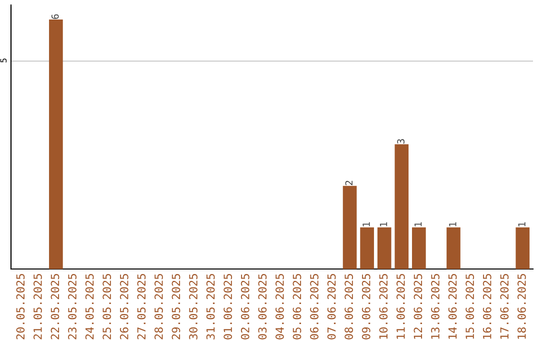 The image size is (540, 340). What do you see at coordinates (331, 307) in the screenshot?
I see `x-tick-label: 07.06.2025` at bounding box center [331, 307].